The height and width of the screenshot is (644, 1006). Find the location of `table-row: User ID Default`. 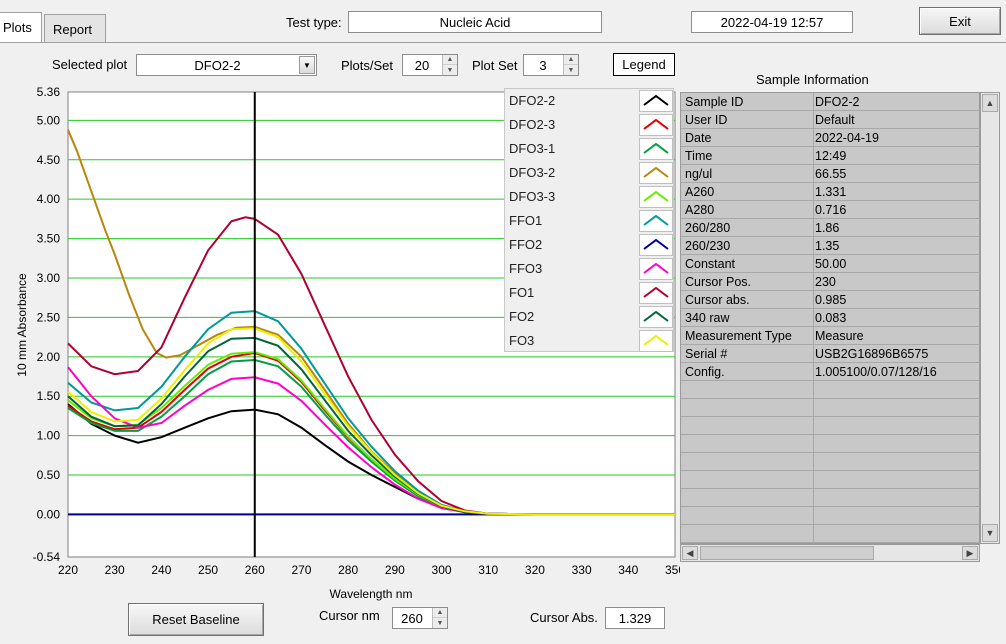

table-row: User ID Default is located at coordinates (830, 120).